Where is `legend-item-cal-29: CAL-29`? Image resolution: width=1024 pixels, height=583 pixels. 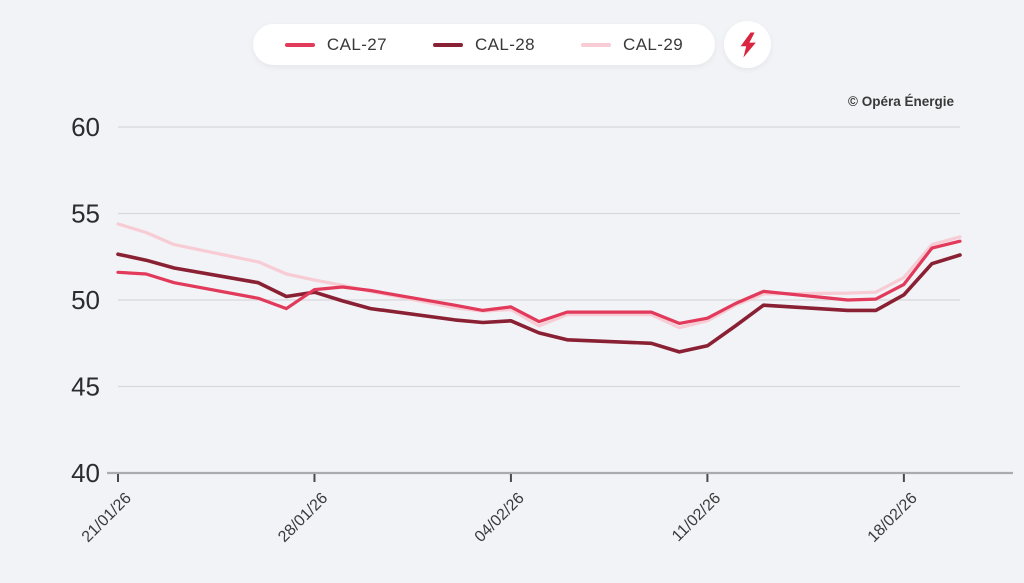
legend-item-cal-29: CAL-29 is located at coordinates (632, 45).